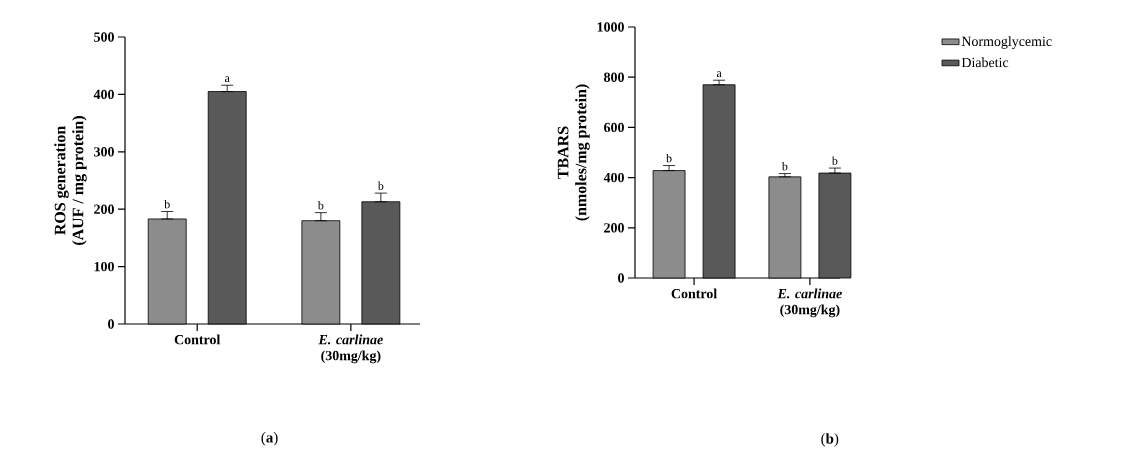 The image size is (1139, 471). Describe the element at coordinates (985, 62) in the screenshot. I see `legend-label: Diabetic` at that location.